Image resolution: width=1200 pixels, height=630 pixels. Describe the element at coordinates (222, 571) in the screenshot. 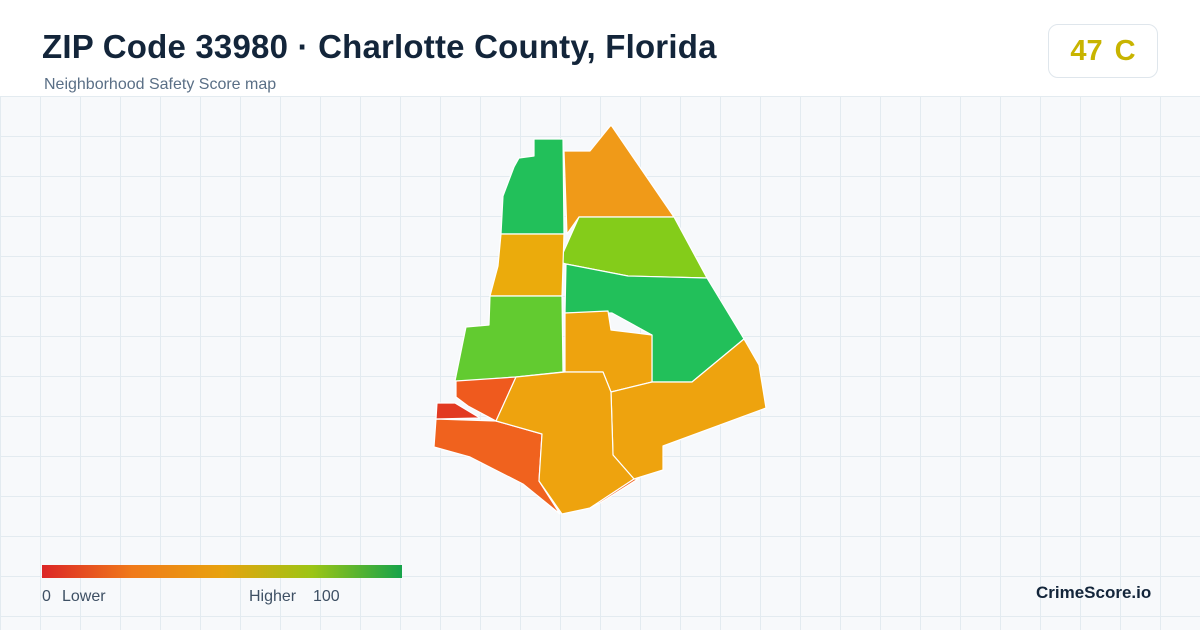

I see `legend-gradient-bar` at that location.